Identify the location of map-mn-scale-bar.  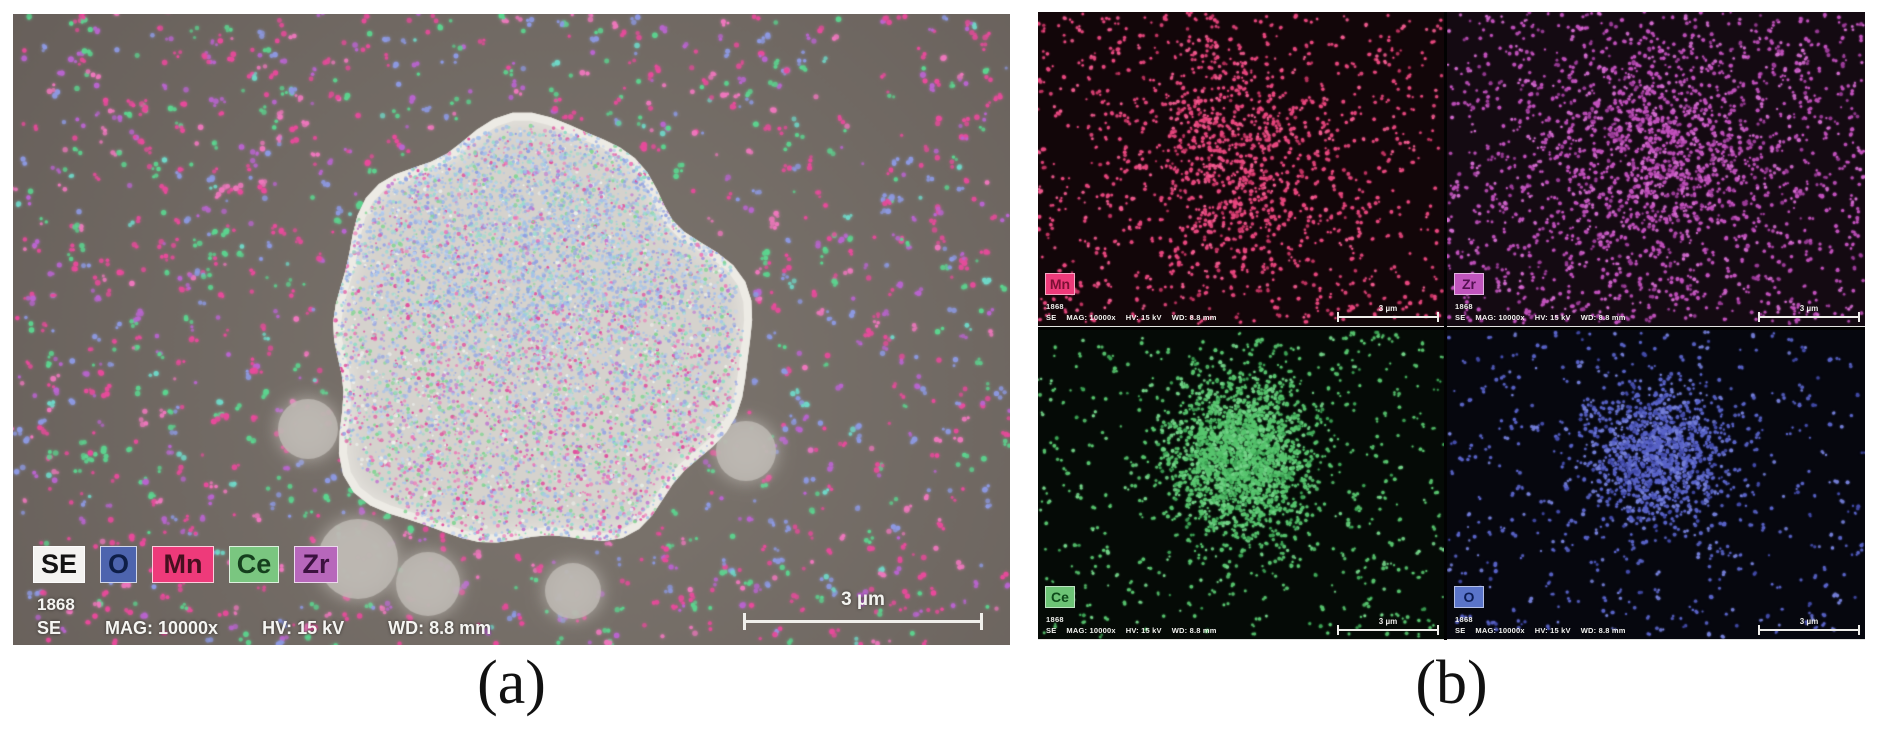
(1388, 317).